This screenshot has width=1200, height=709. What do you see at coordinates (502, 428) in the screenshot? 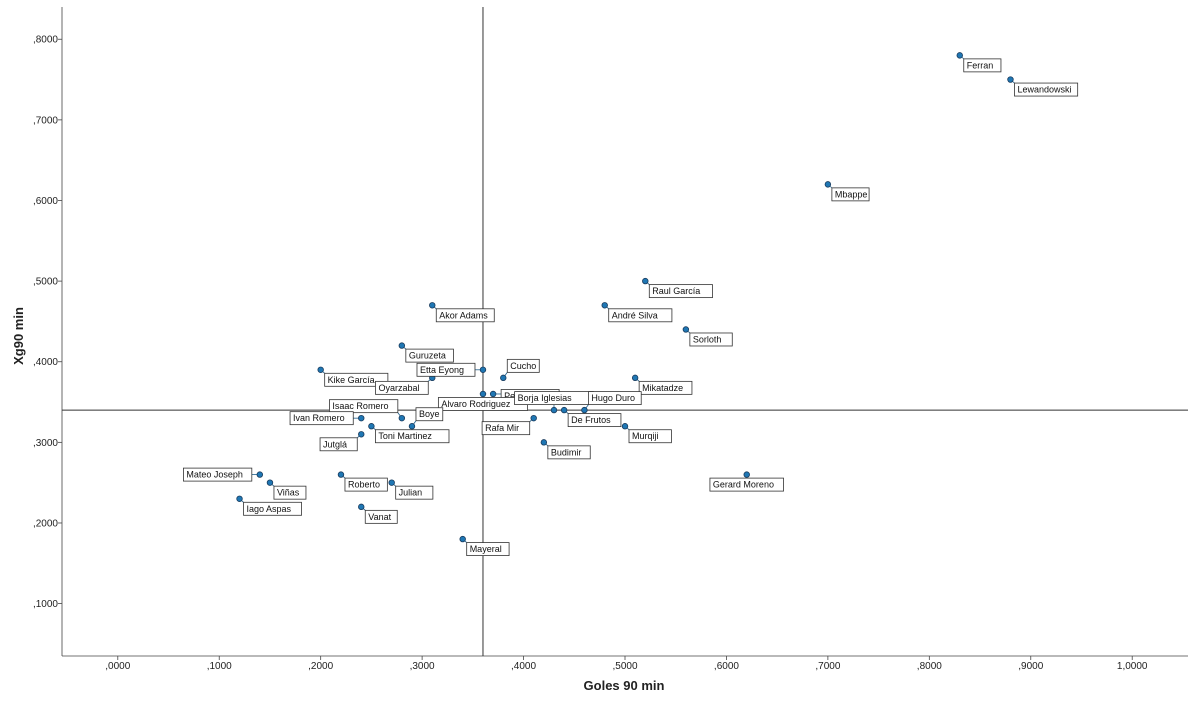
I see `point-label: Rafa Mir` at bounding box center [502, 428].